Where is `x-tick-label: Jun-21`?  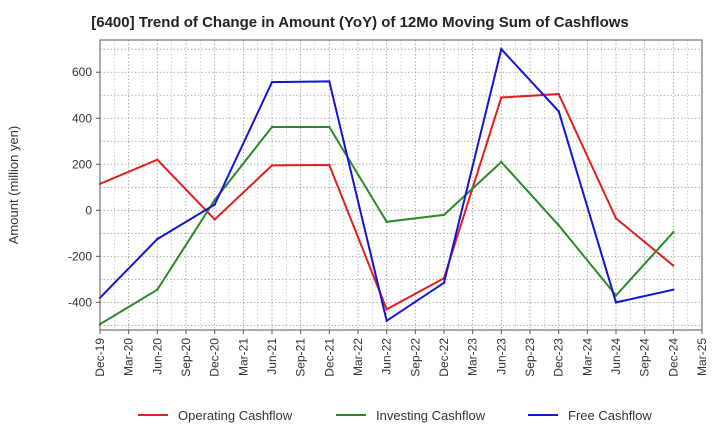 x-tick-label: Jun-21 is located at coordinates (272, 356).